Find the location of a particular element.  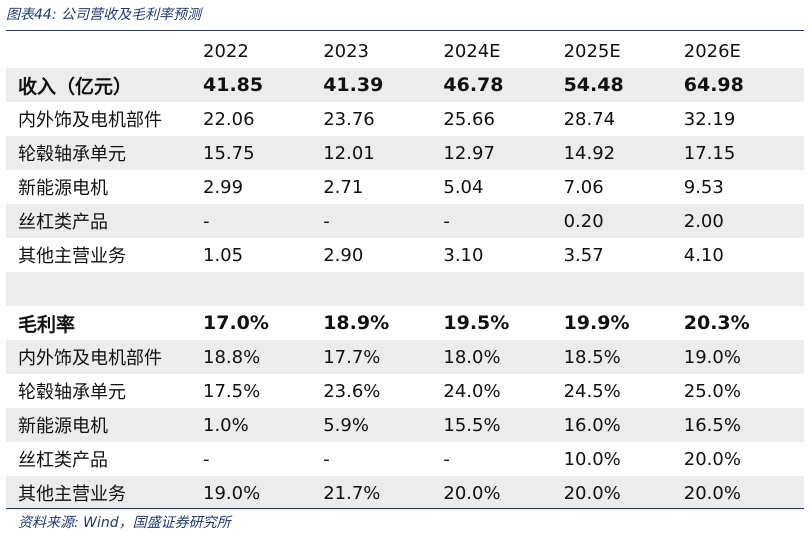

table-cell: 12.01 is located at coordinates (383, 153).